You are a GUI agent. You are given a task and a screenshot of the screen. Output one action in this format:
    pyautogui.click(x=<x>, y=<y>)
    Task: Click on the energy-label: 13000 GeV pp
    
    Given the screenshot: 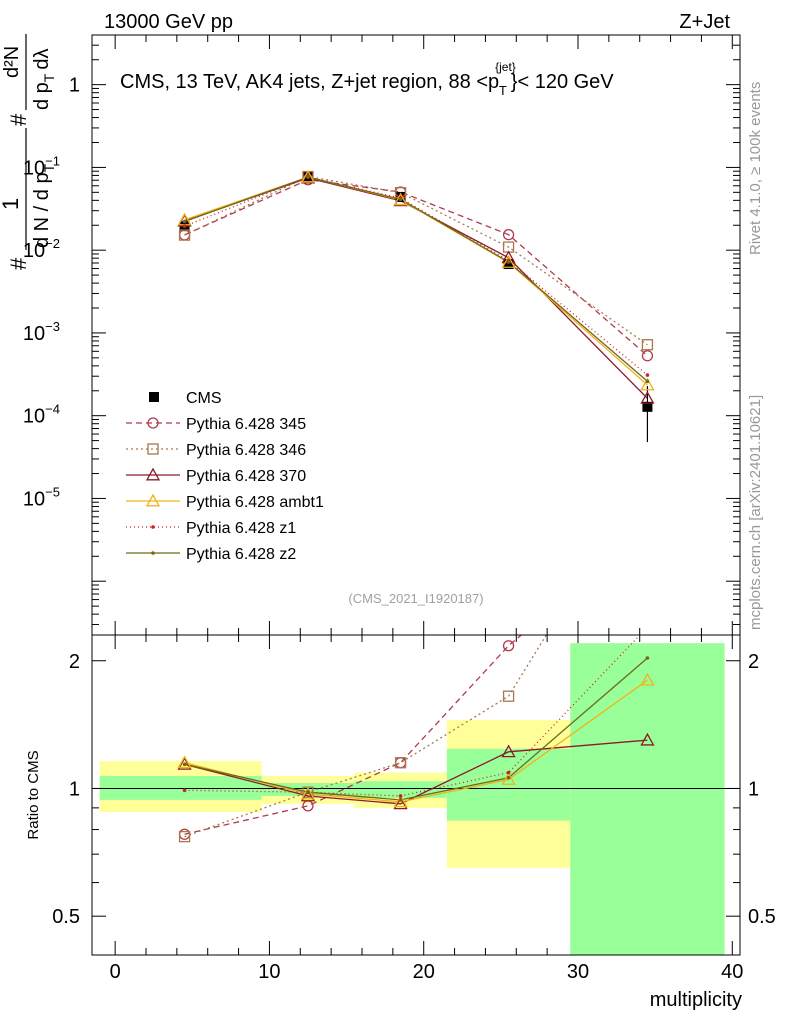 What is the action you would take?
    pyautogui.click(x=168, y=22)
    